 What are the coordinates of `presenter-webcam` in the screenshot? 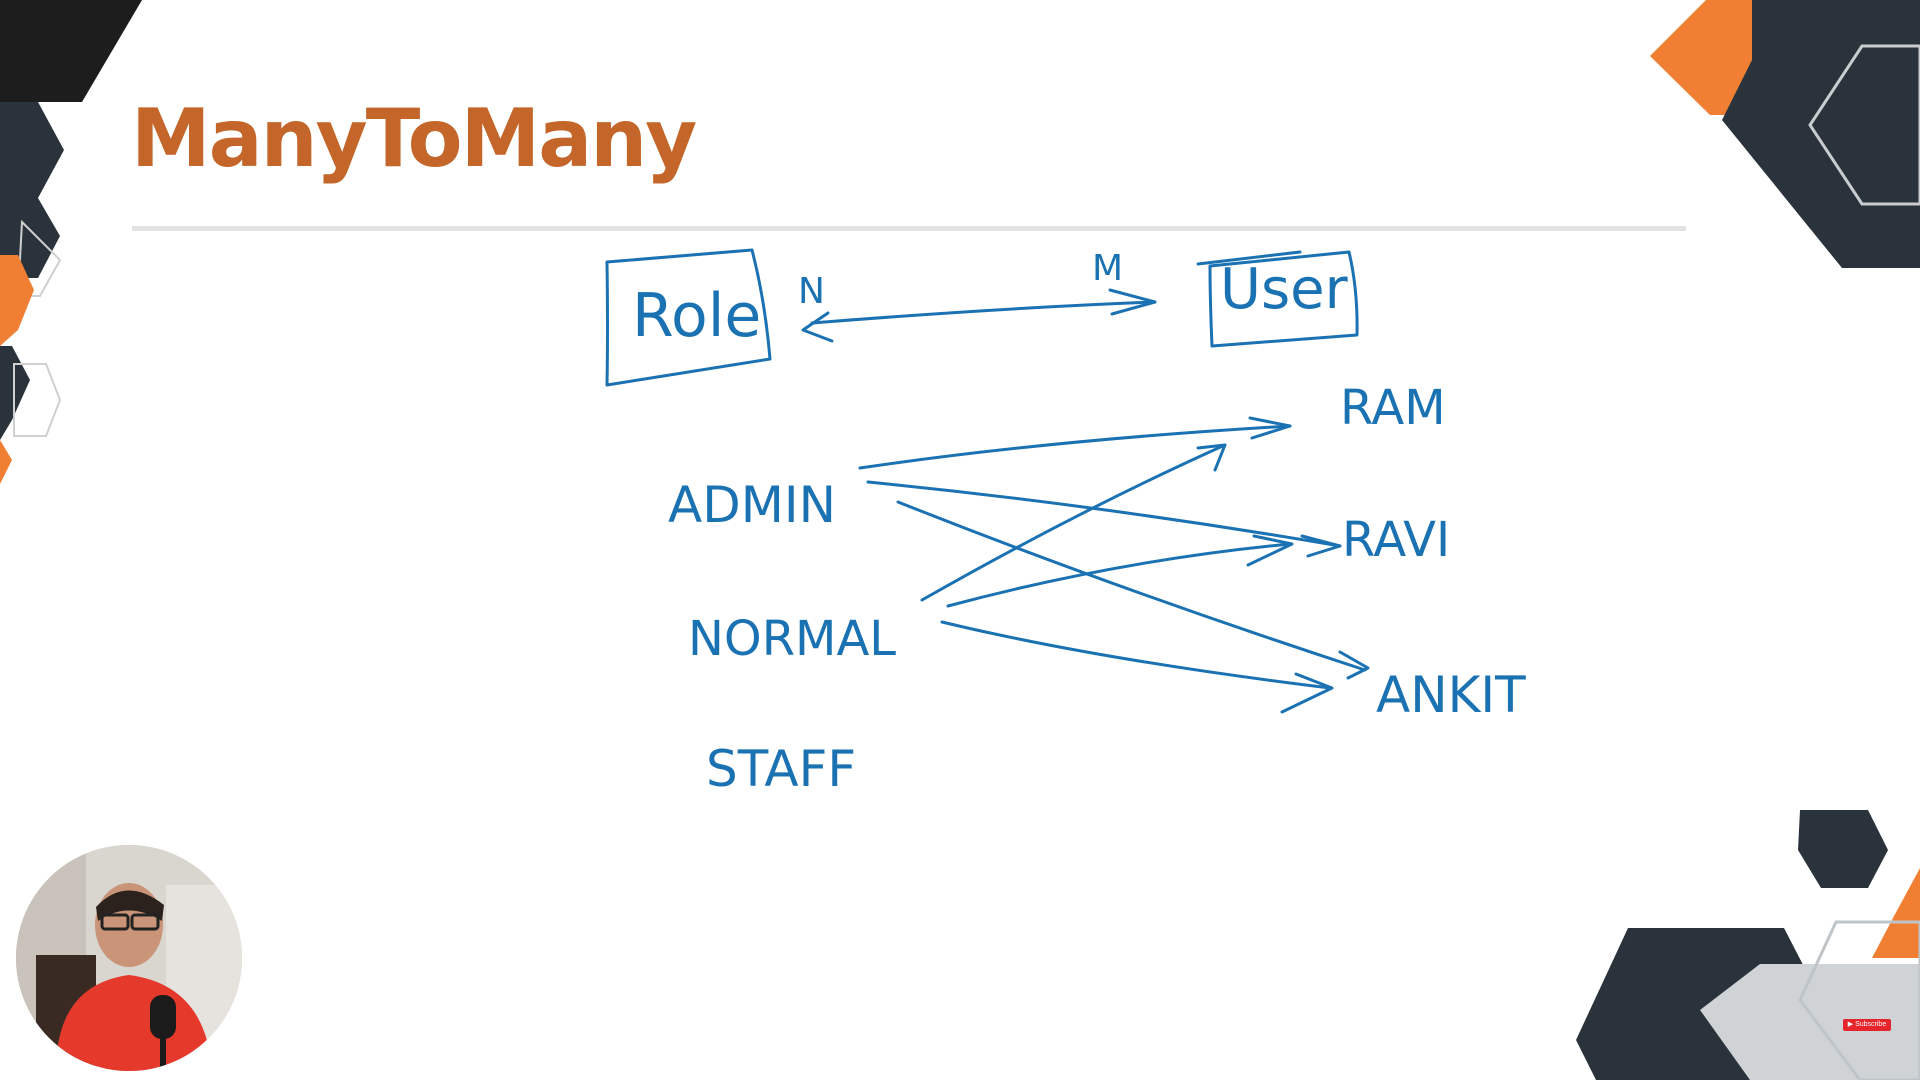 It's located at (129, 958).